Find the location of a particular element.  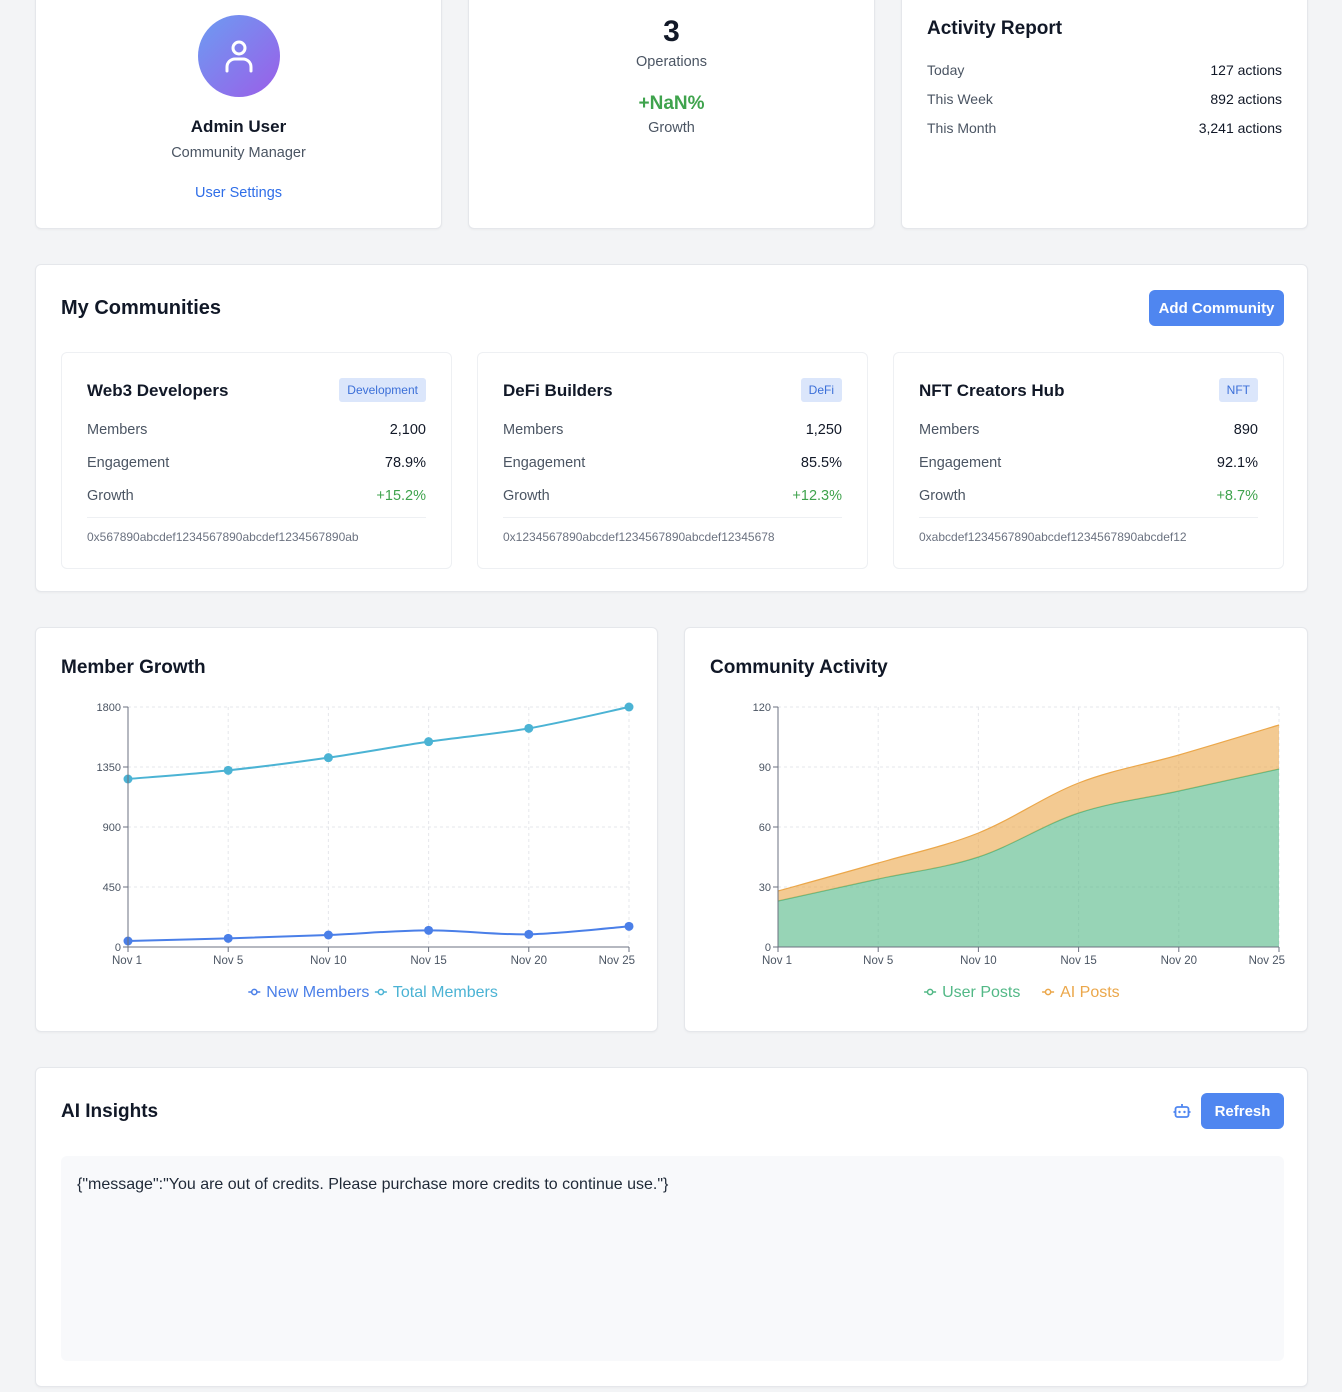

members-row: Members 890 is located at coordinates (1088, 430).